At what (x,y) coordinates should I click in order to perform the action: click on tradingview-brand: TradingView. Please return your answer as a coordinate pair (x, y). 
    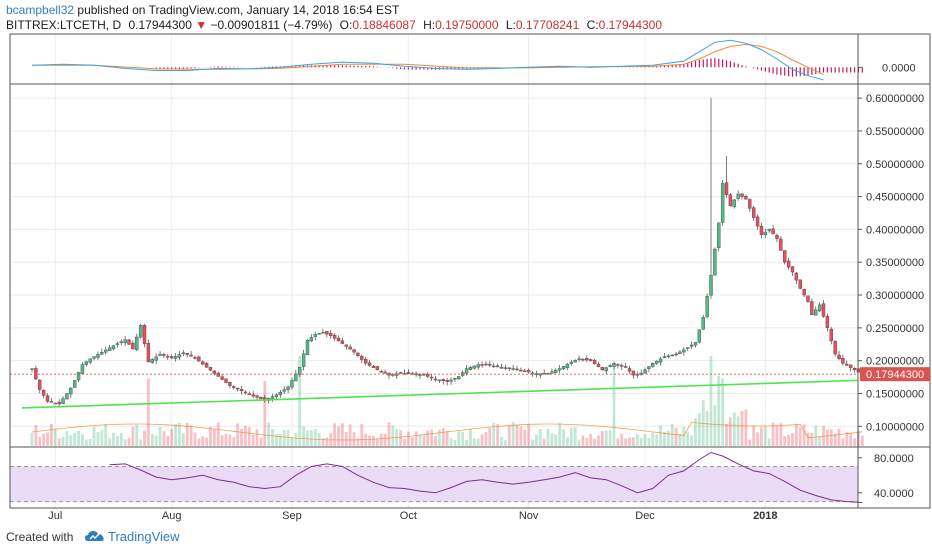
    Looking at the image, I should click on (144, 536).